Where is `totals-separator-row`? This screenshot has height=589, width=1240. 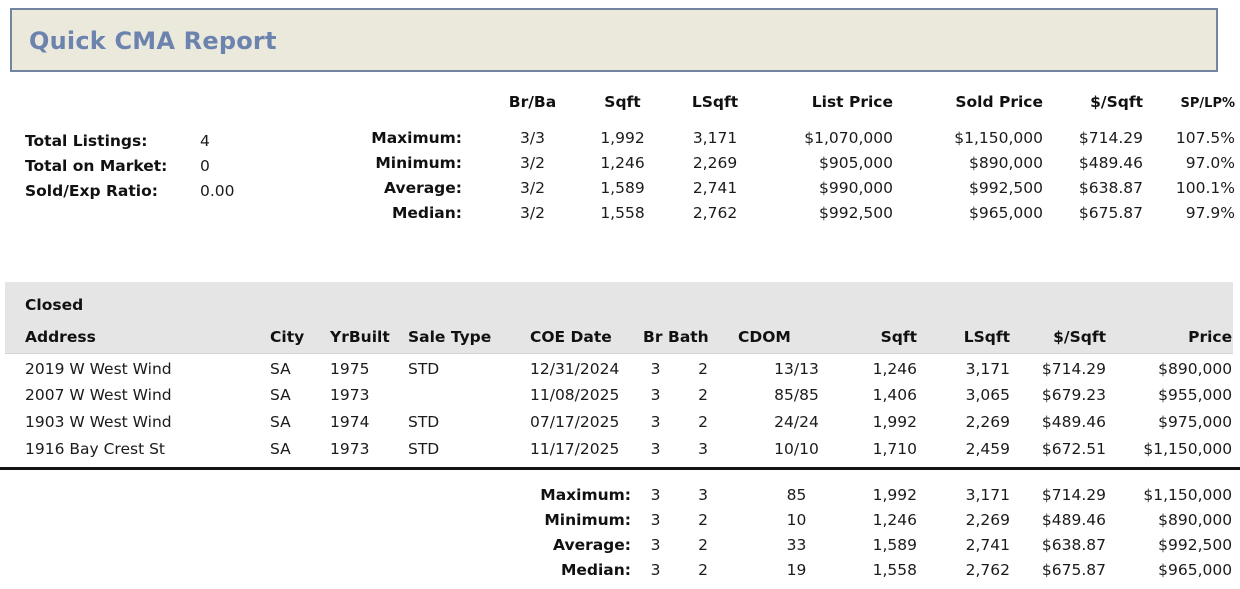 totals-separator-row is located at coordinates (620, 466).